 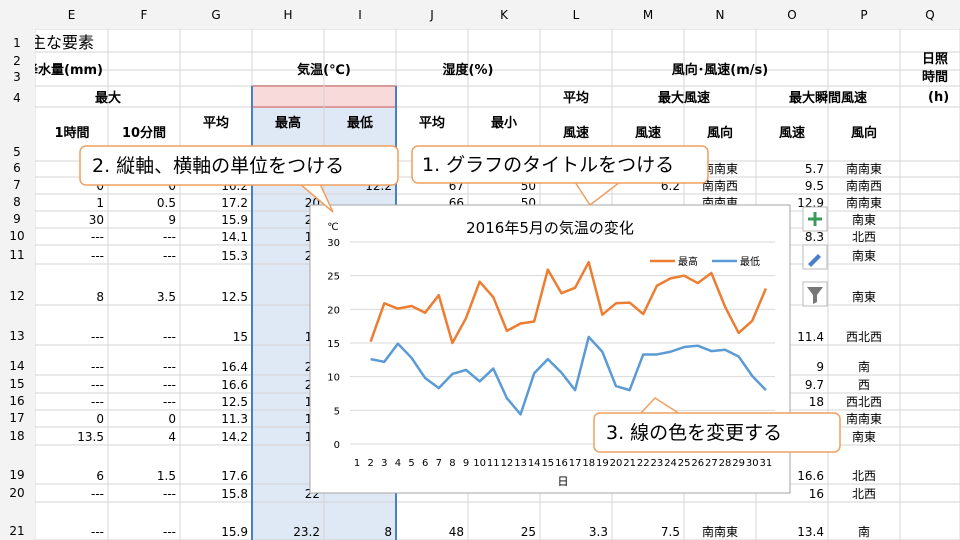 I want to click on header-cell: 最大風速, so click(x=684, y=98).